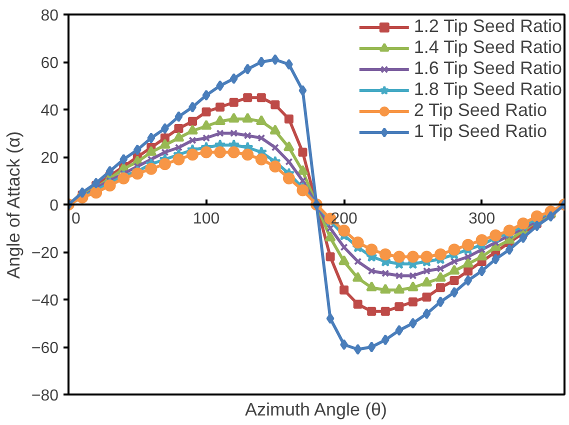 The height and width of the screenshot is (425, 569). Describe the element at coordinates (13, 205) in the screenshot. I see `y-axis-title: Angle of Attack (α)` at that location.